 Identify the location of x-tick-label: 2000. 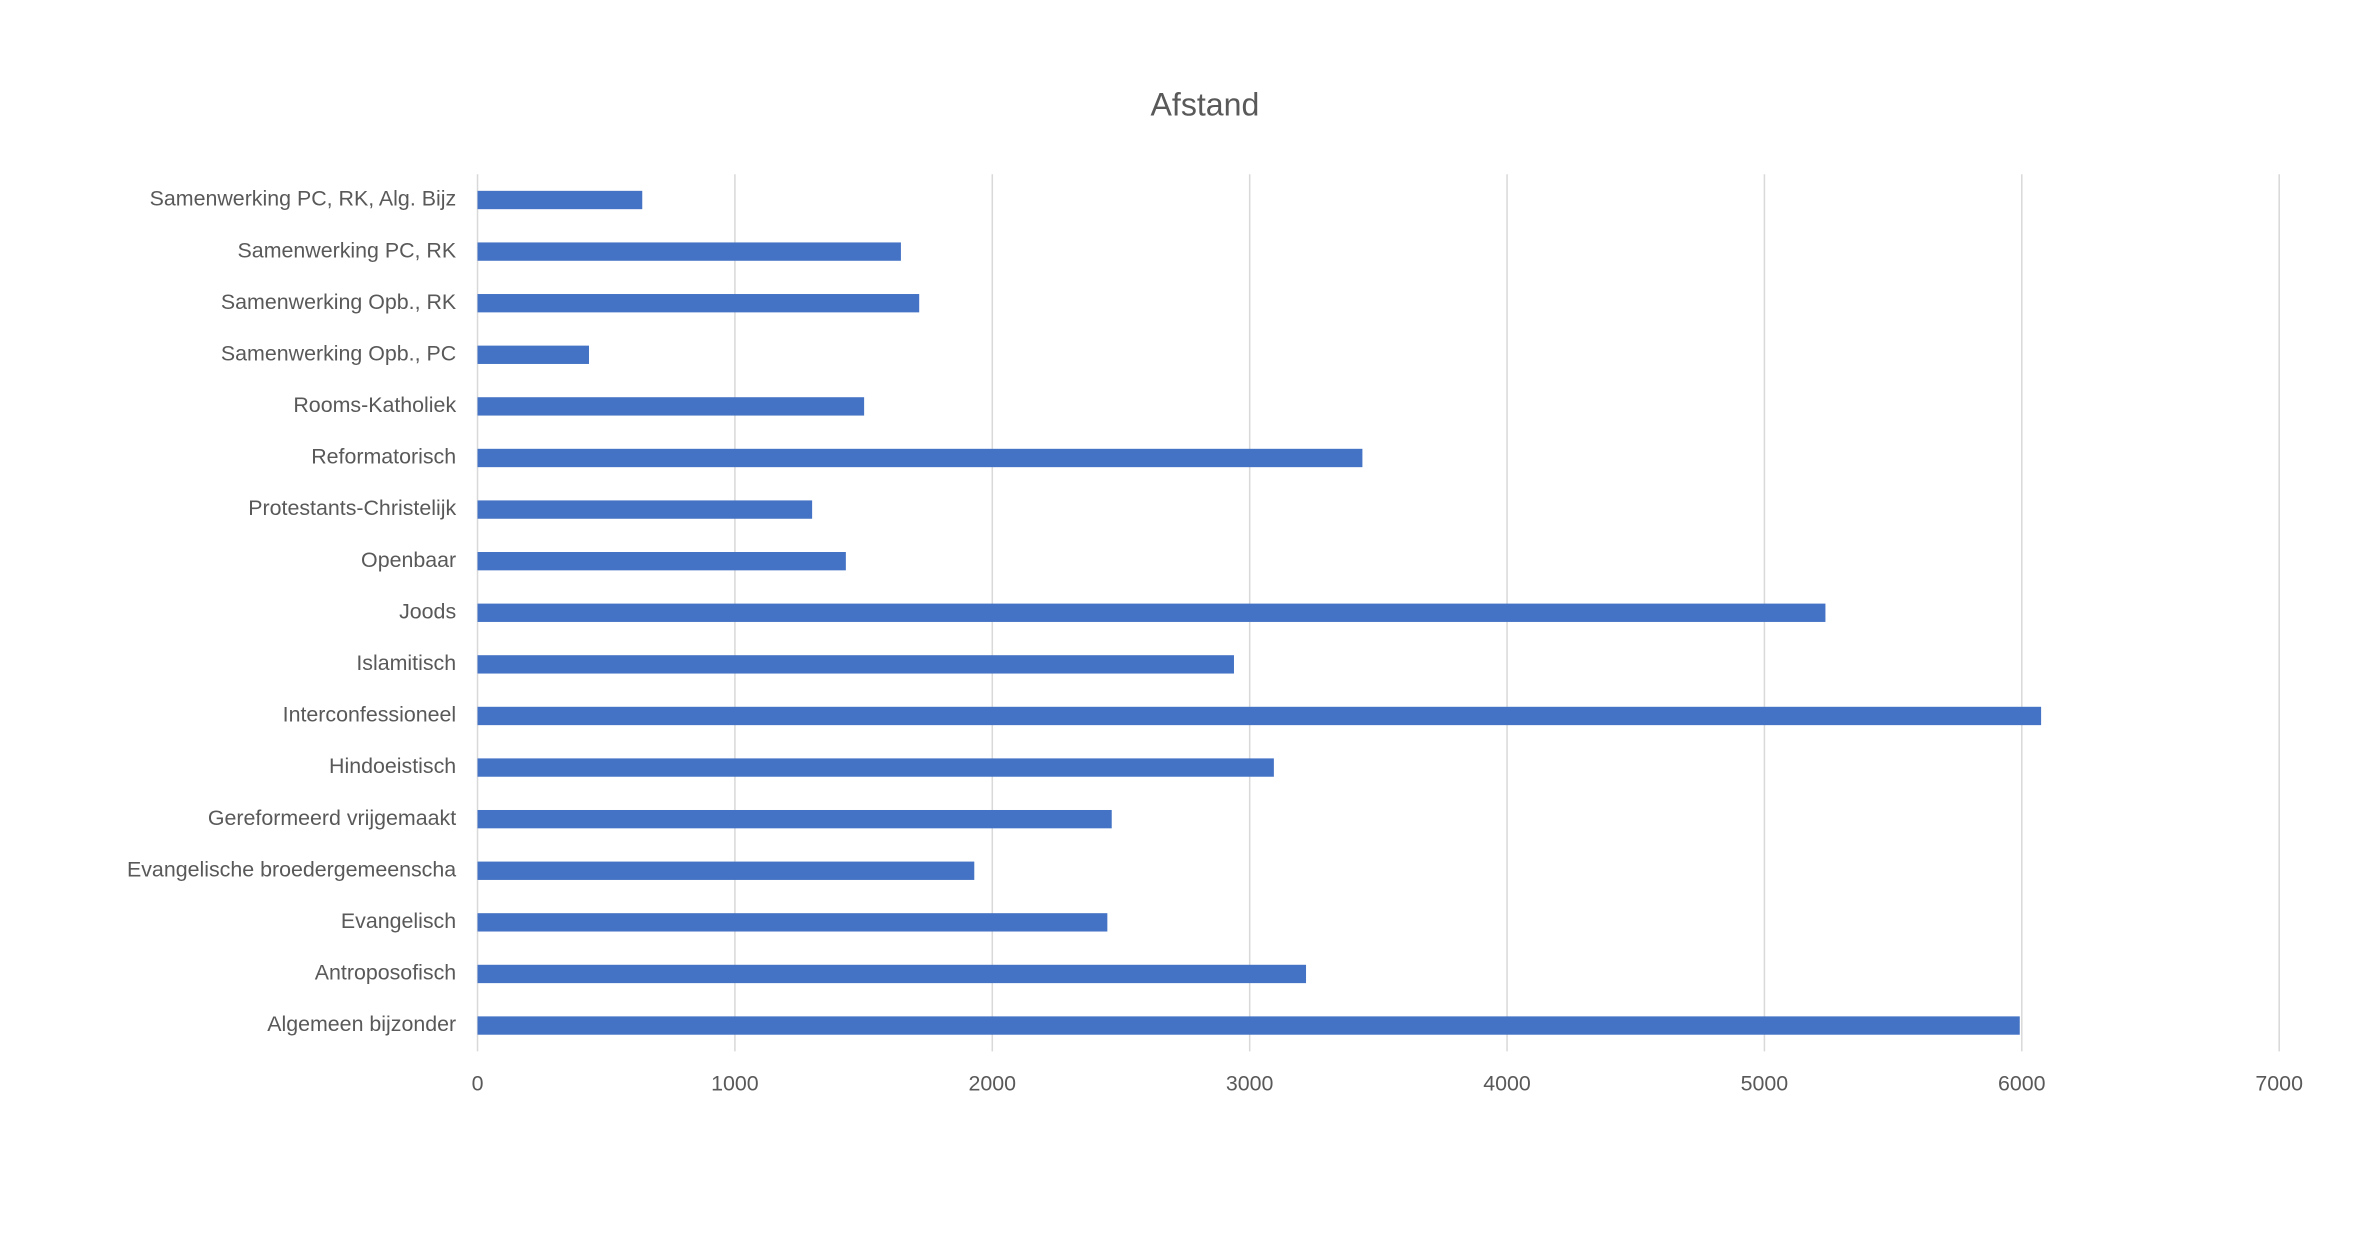
(993, 1084).